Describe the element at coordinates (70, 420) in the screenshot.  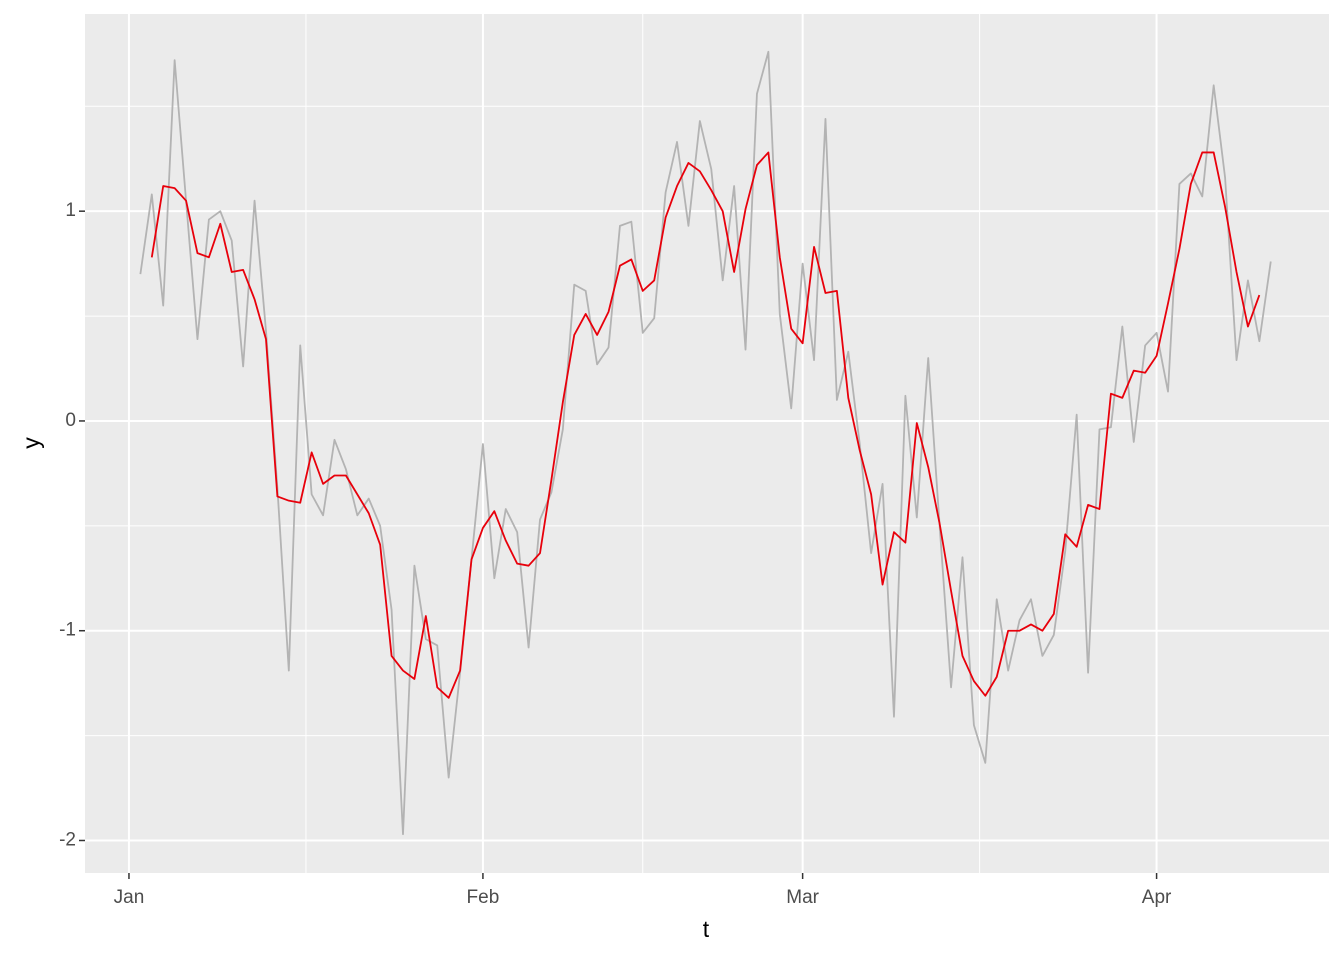
I see `y-tick-label: 0` at that location.